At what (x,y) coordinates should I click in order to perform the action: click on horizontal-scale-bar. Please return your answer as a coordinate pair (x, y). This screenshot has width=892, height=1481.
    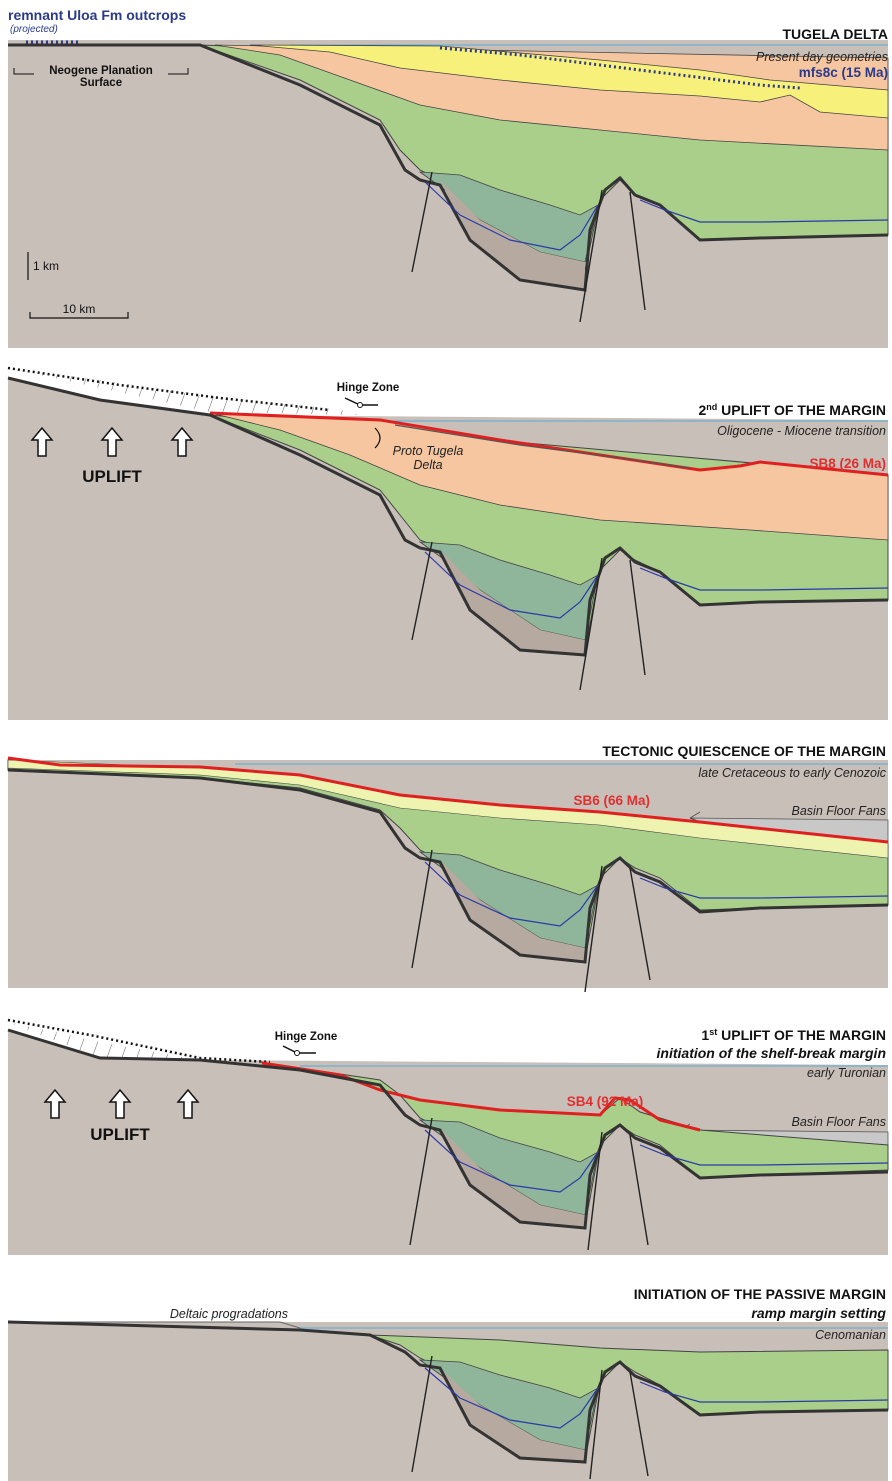
    Looking at the image, I should click on (79, 315).